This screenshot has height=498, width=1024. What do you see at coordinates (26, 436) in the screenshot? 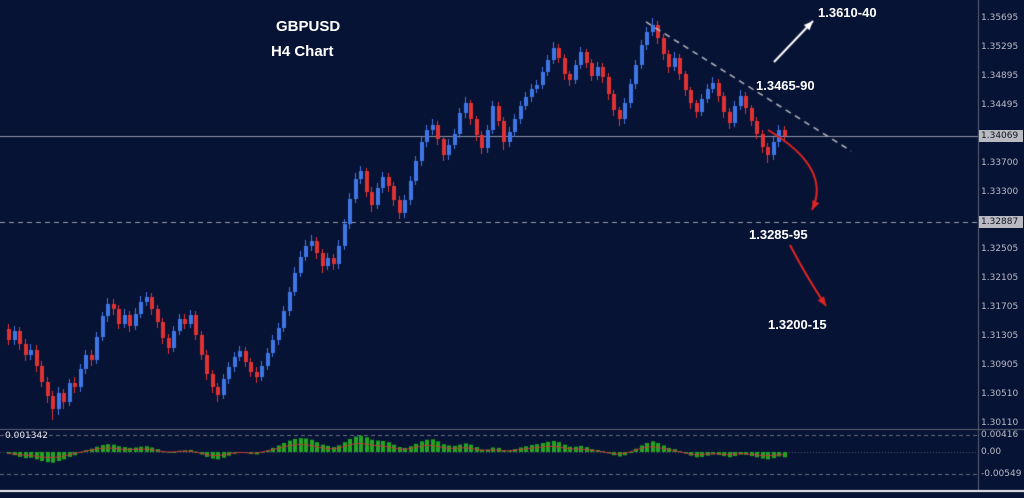
I see `indicator-current-value: 0.001342` at bounding box center [26, 436].